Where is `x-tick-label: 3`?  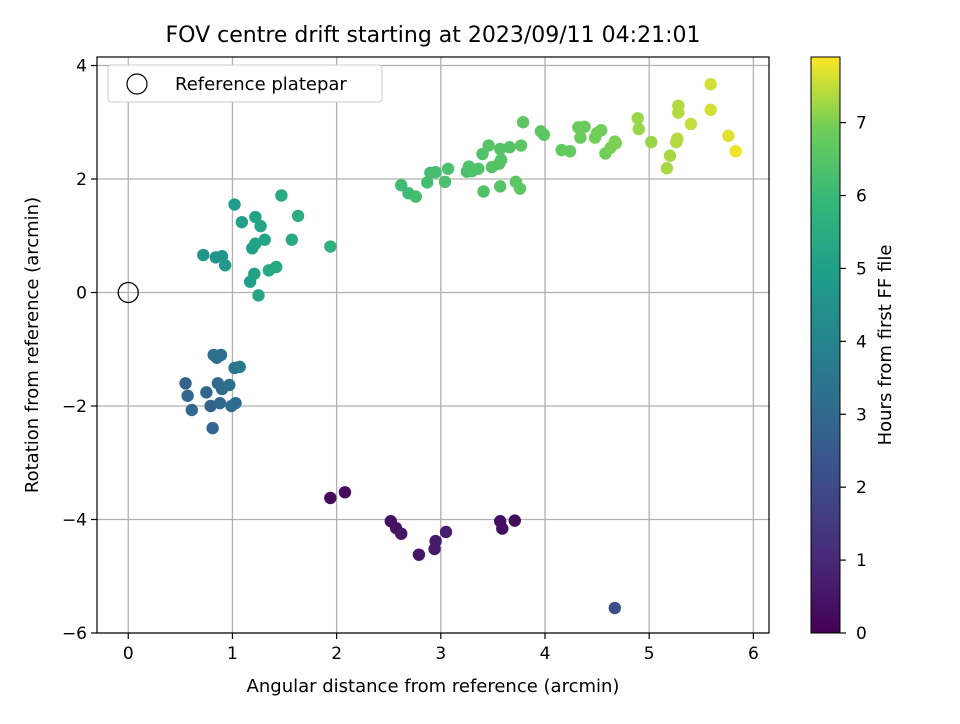 x-tick-label: 3 is located at coordinates (440, 654).